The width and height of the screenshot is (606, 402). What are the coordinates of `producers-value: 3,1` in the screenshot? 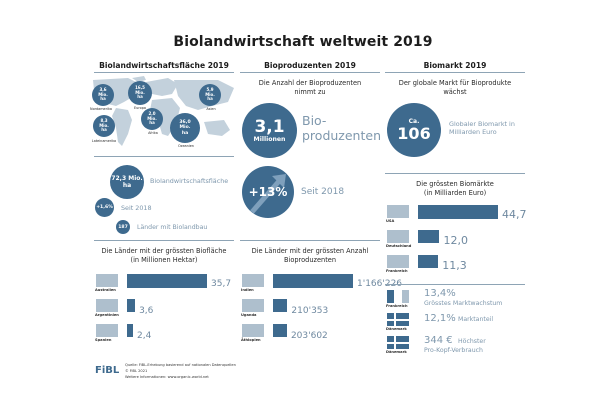 It's located at (269, 127).